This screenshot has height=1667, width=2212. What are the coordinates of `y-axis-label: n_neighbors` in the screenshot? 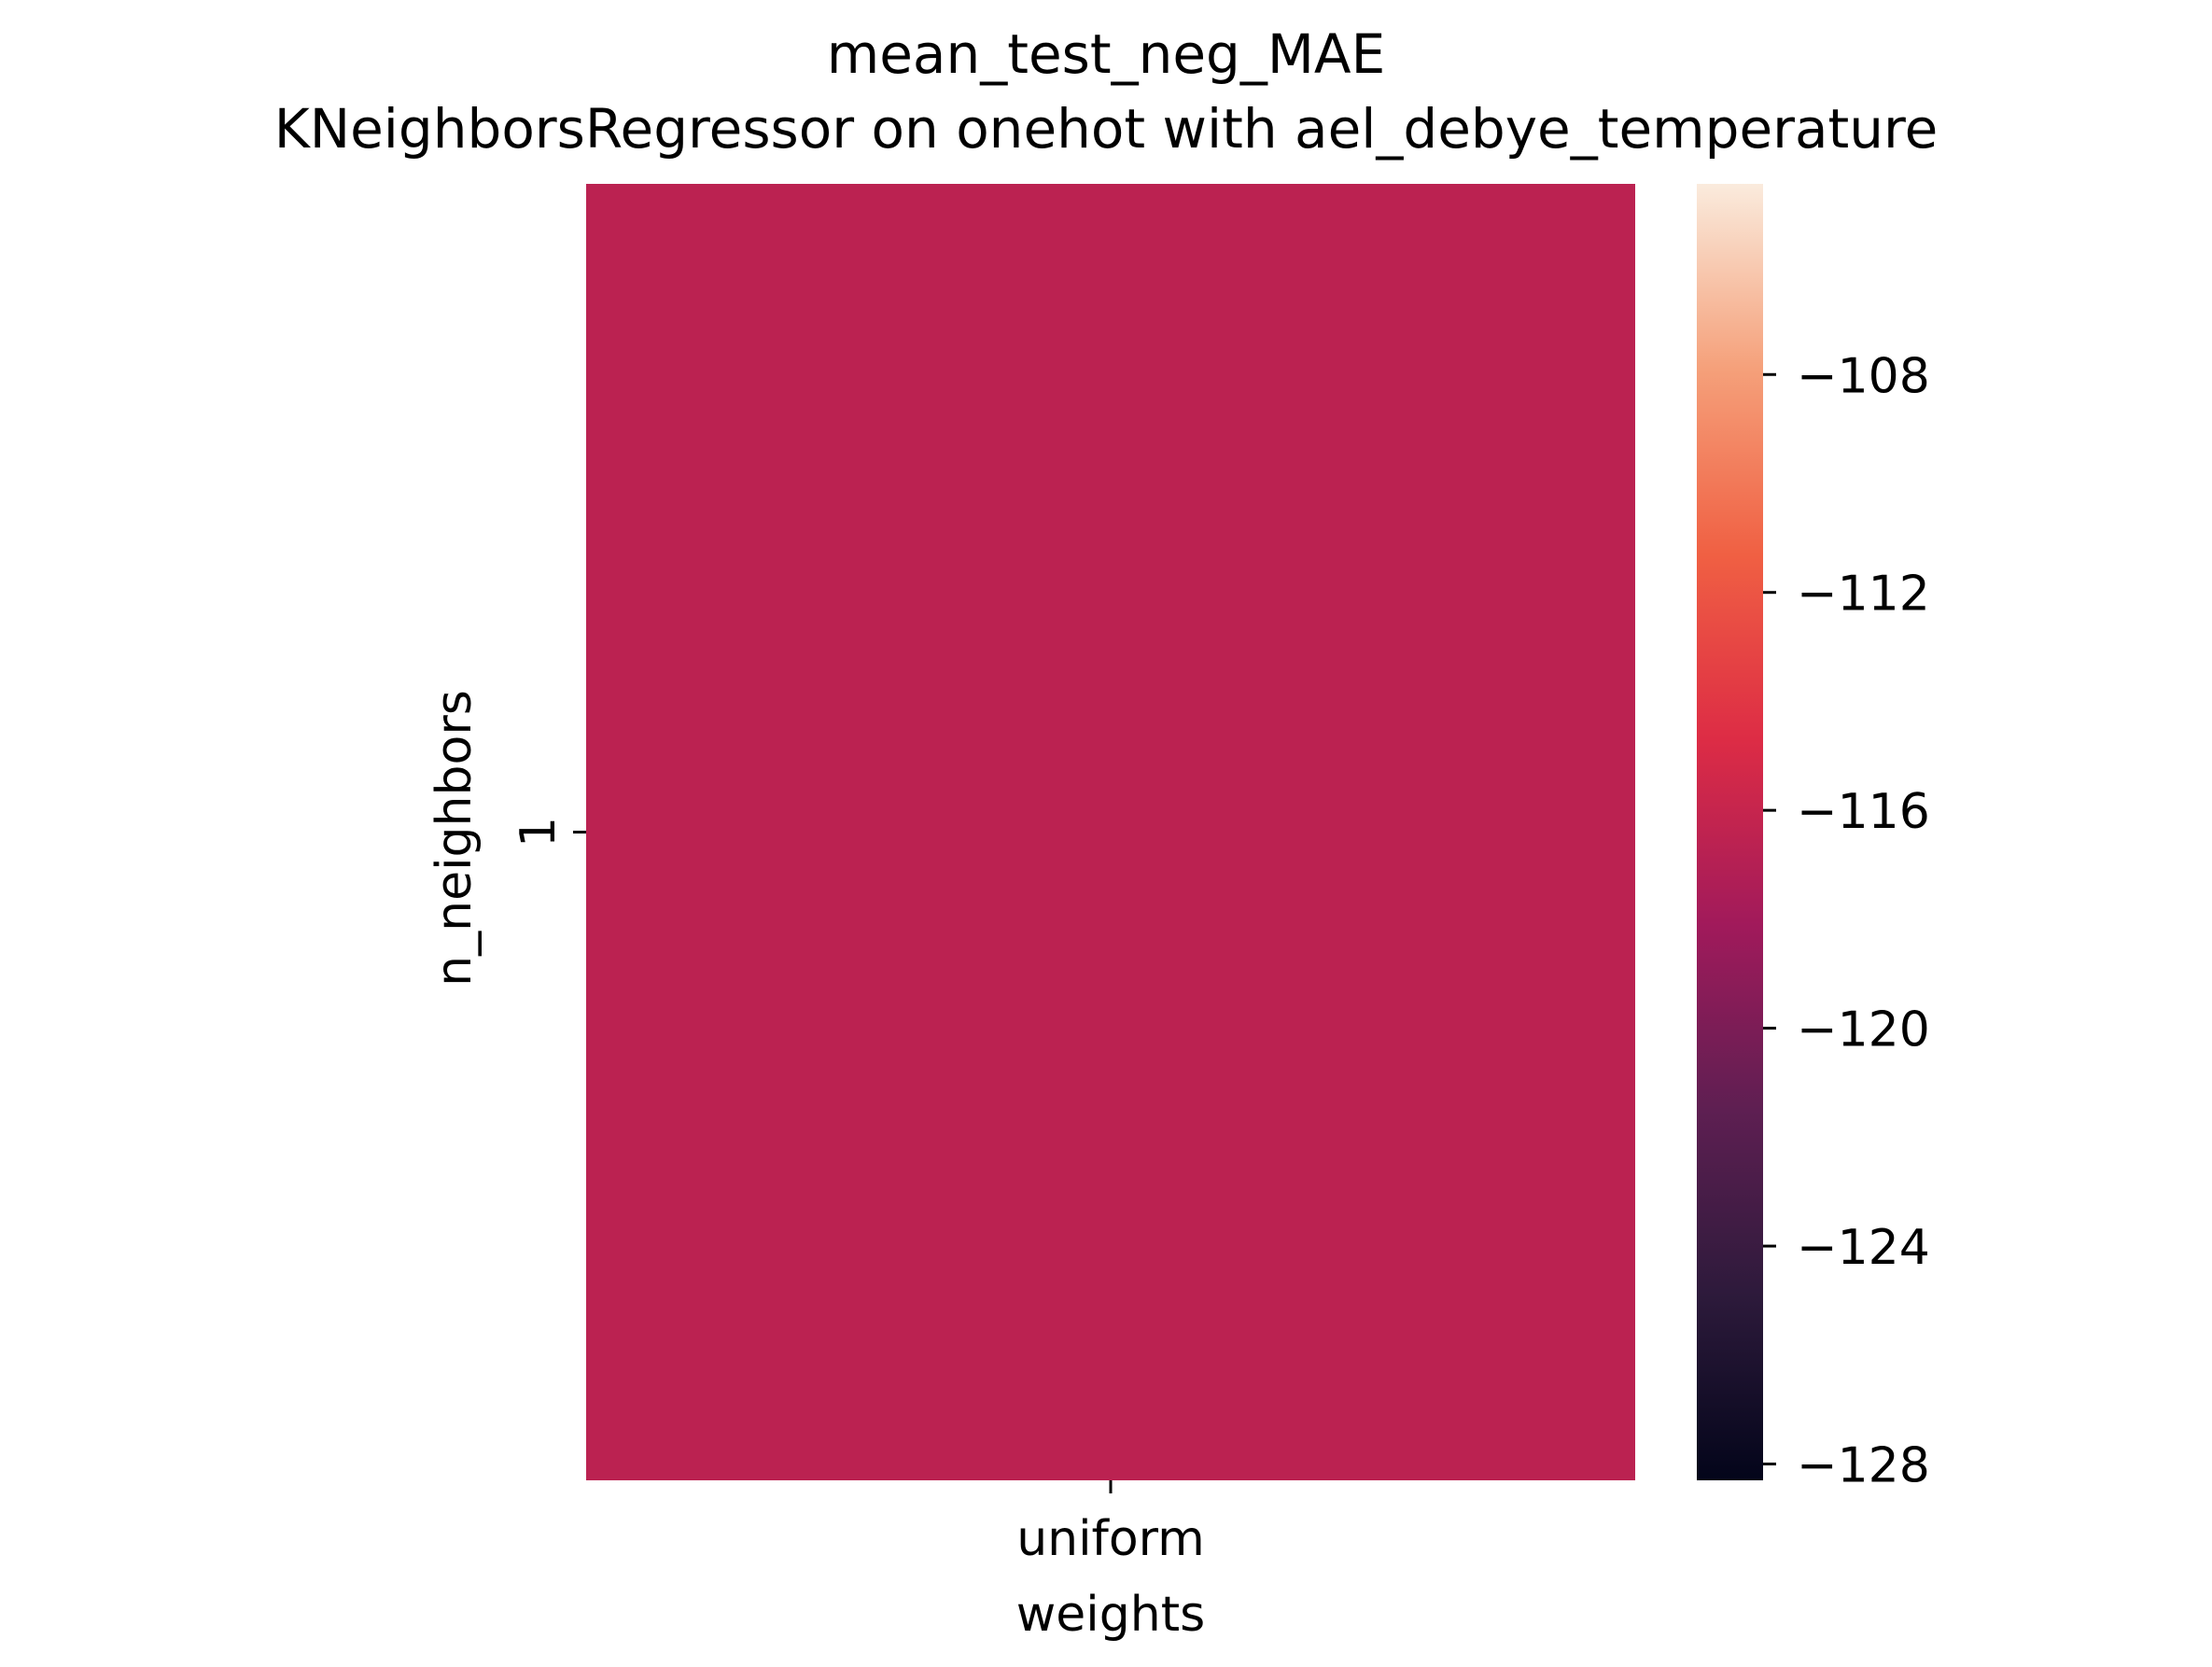 It's located at (455, 838).